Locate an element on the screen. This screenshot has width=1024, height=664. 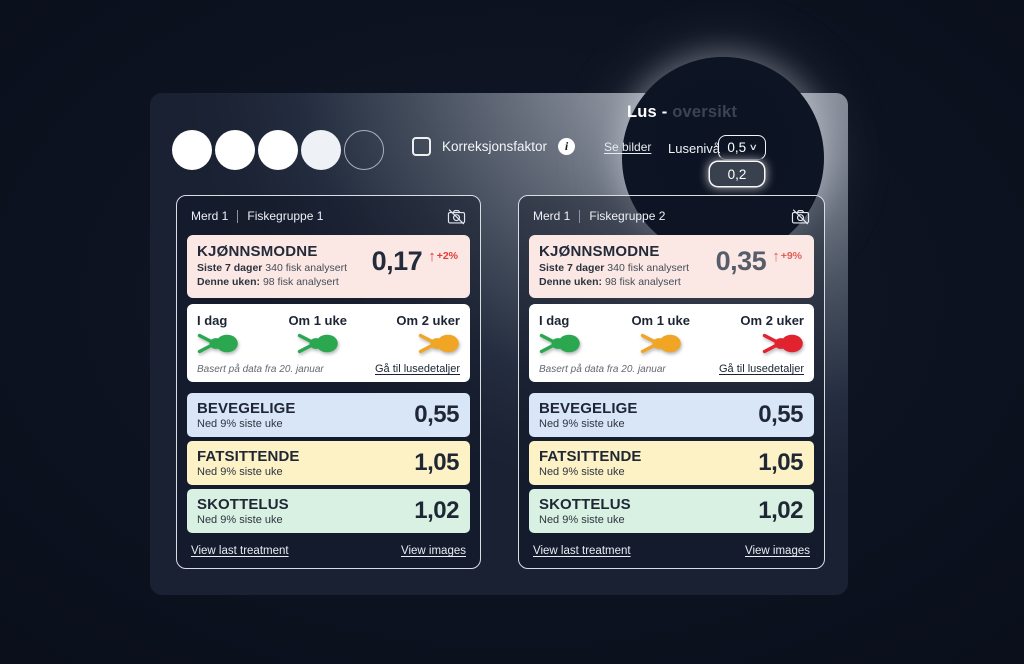
mature-value-wrap: 0,35 ↑ +9% is located at coordinates (759, 261).